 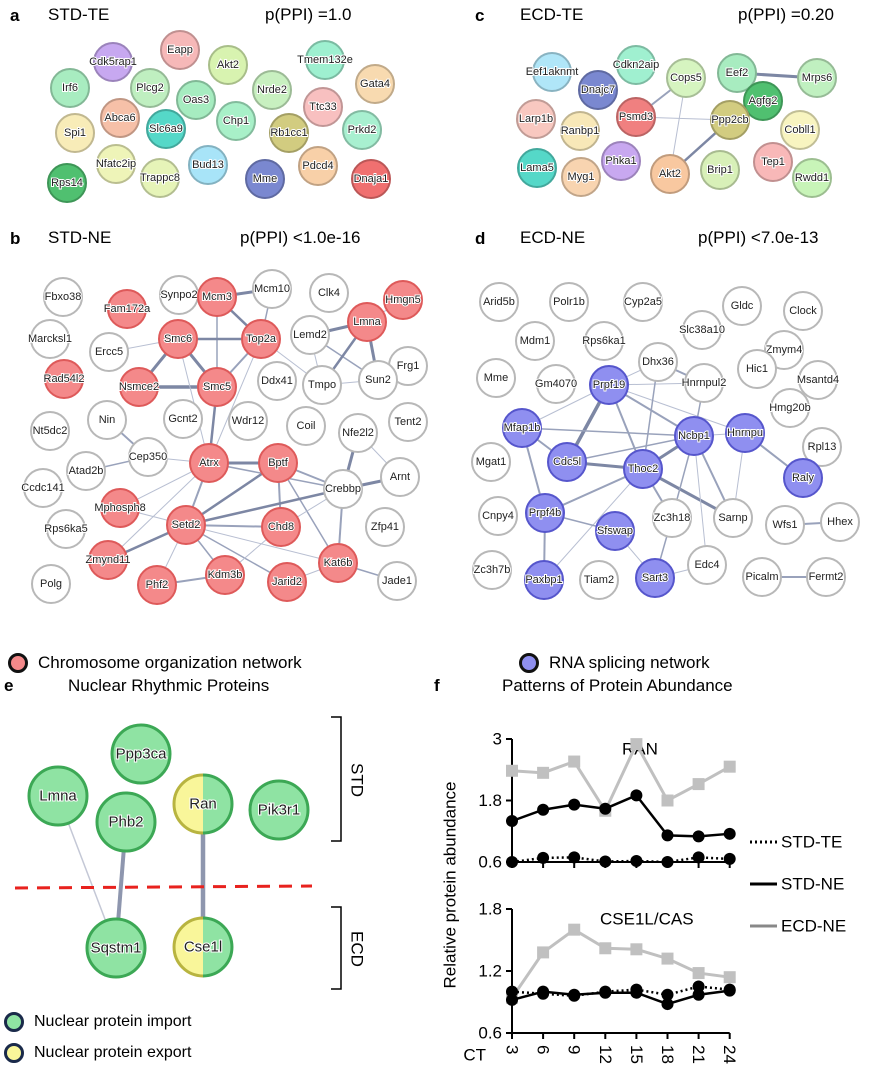 I want to click on node-label: Eef2, so click(x=737, y=73).